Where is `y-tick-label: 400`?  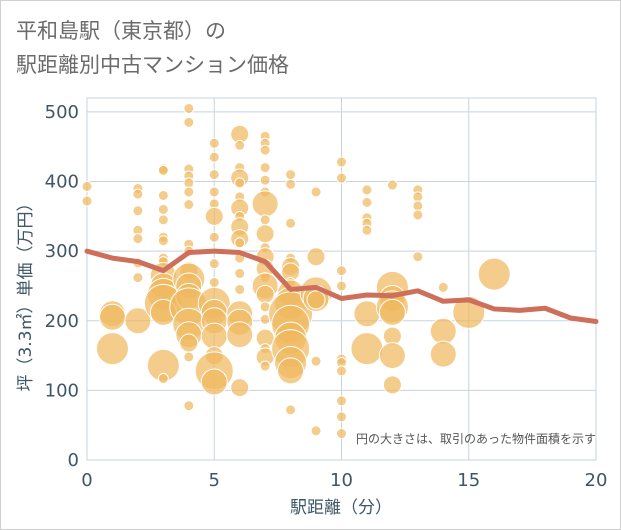
y-tick-label: 400 is located at coordinates (62, 182).